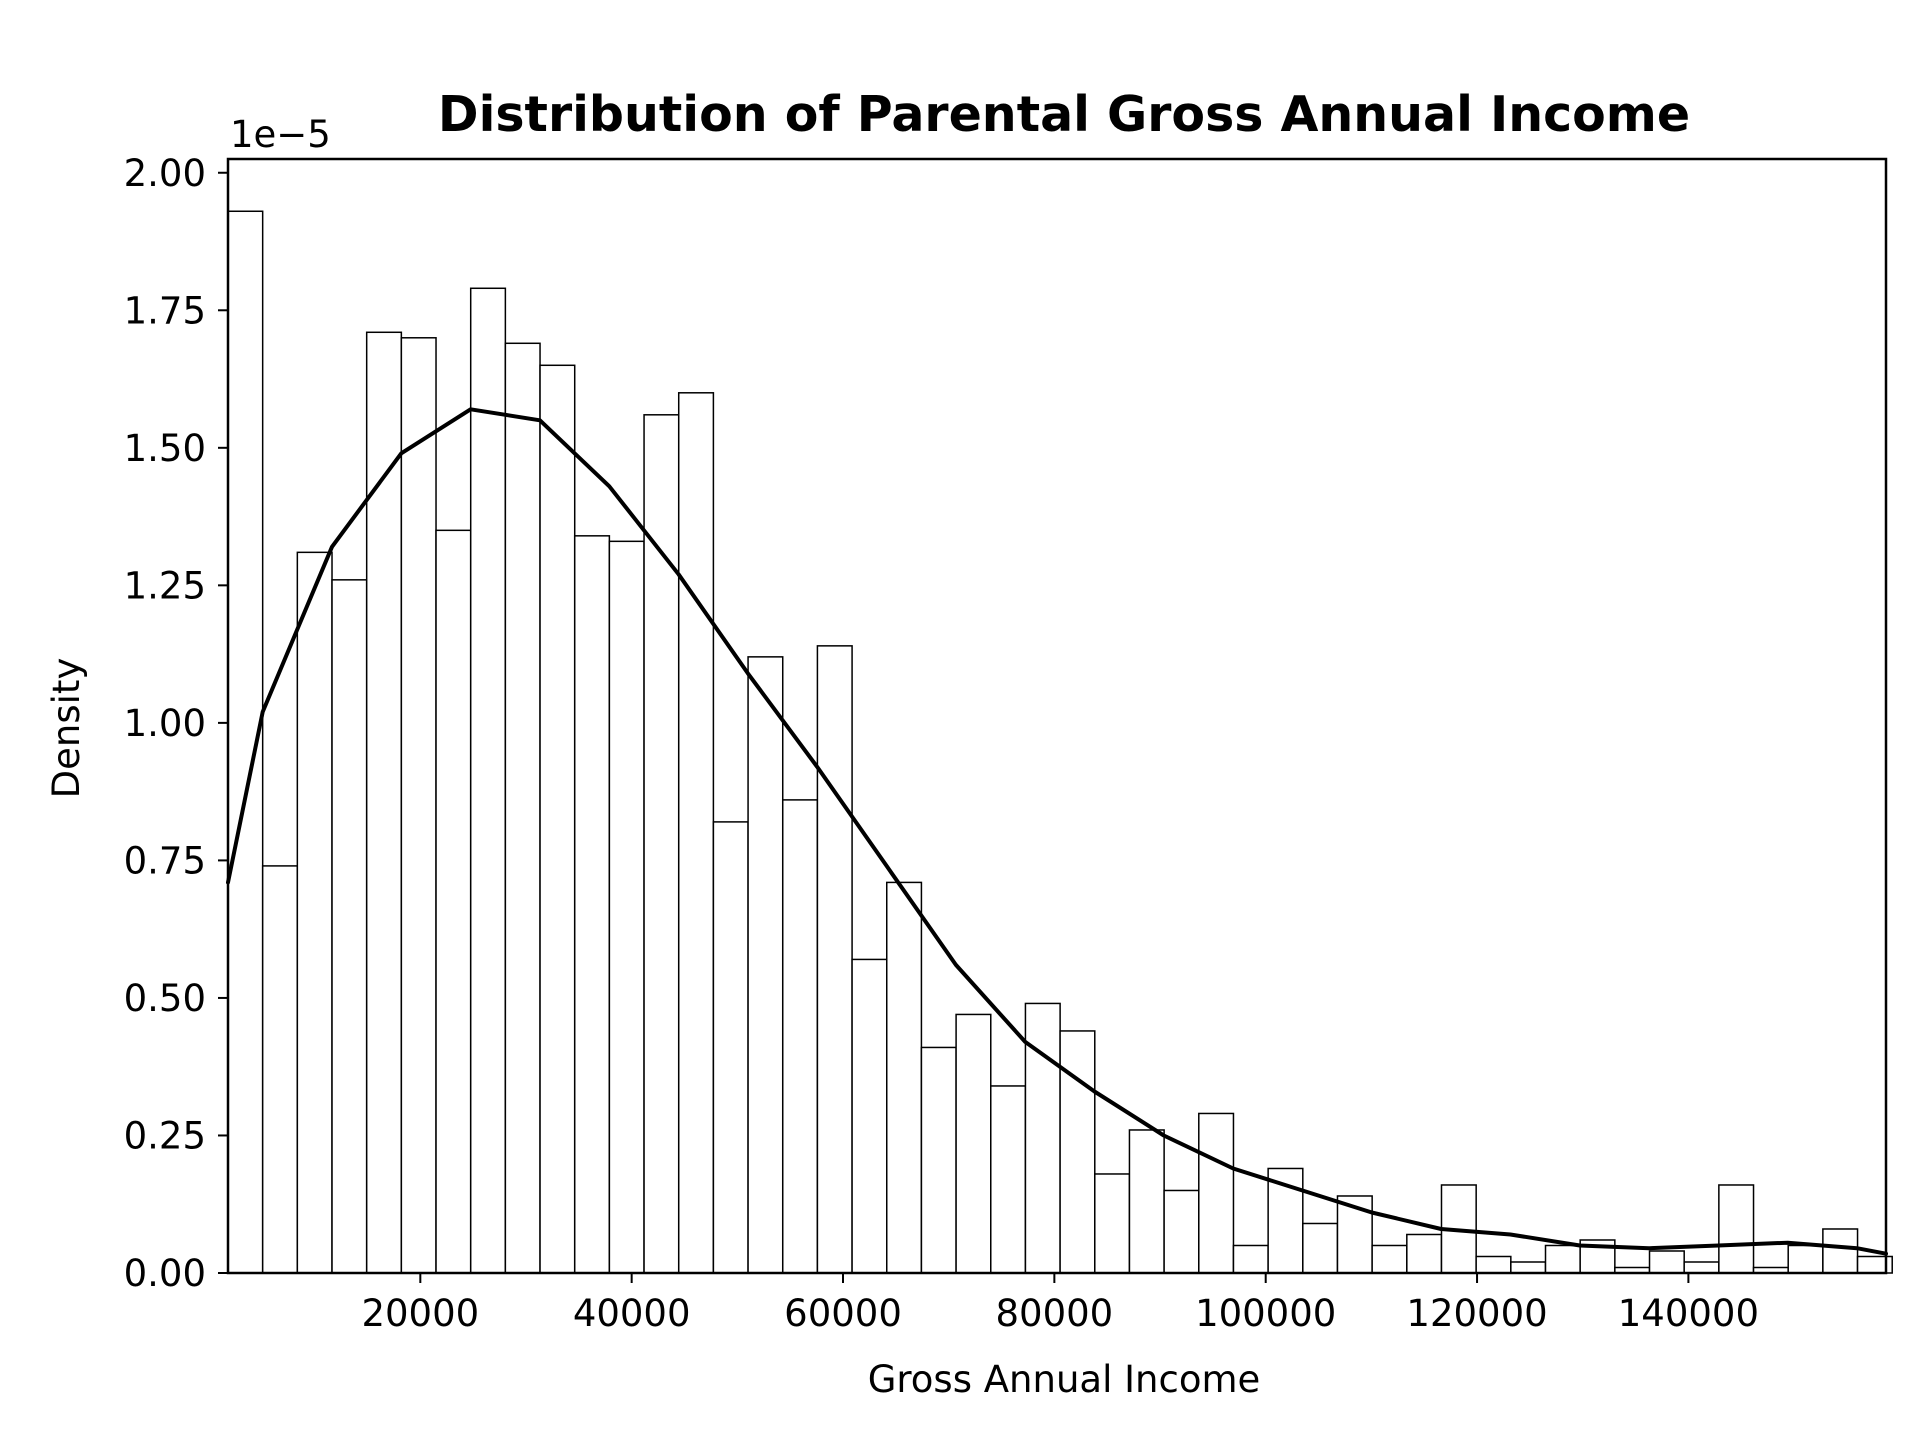 Image resolution: width=1920 pixels, height=1440 pixels. I want to click on y-tick-label: 0.25, so click(165, 1135).